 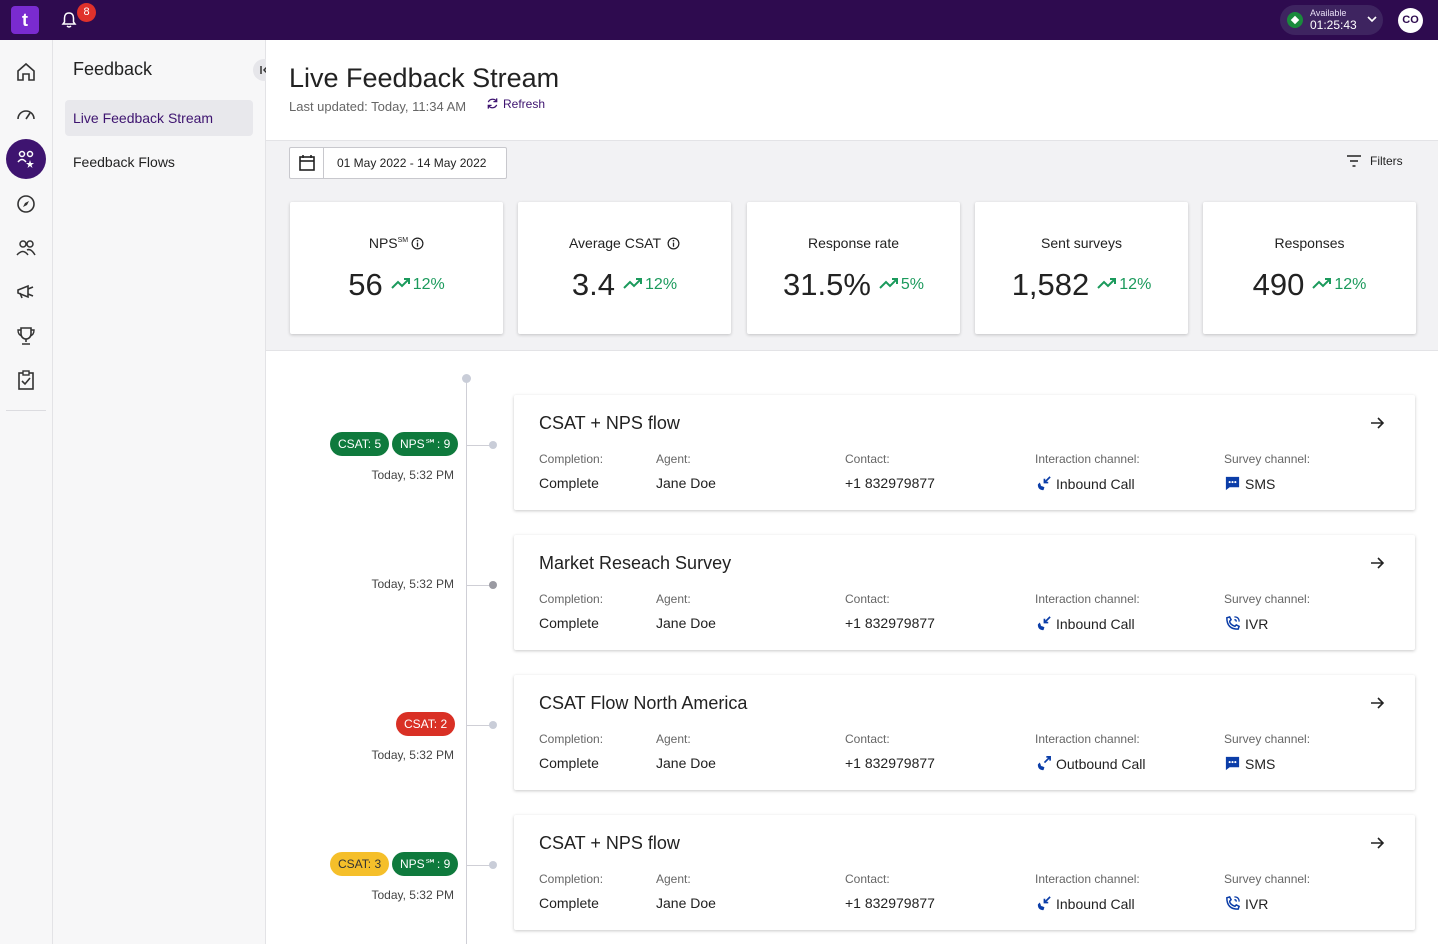 What do you see at coordinates (307, 163) in the screenshot?
I see `calendar-button` at bounding box center [307, 163].